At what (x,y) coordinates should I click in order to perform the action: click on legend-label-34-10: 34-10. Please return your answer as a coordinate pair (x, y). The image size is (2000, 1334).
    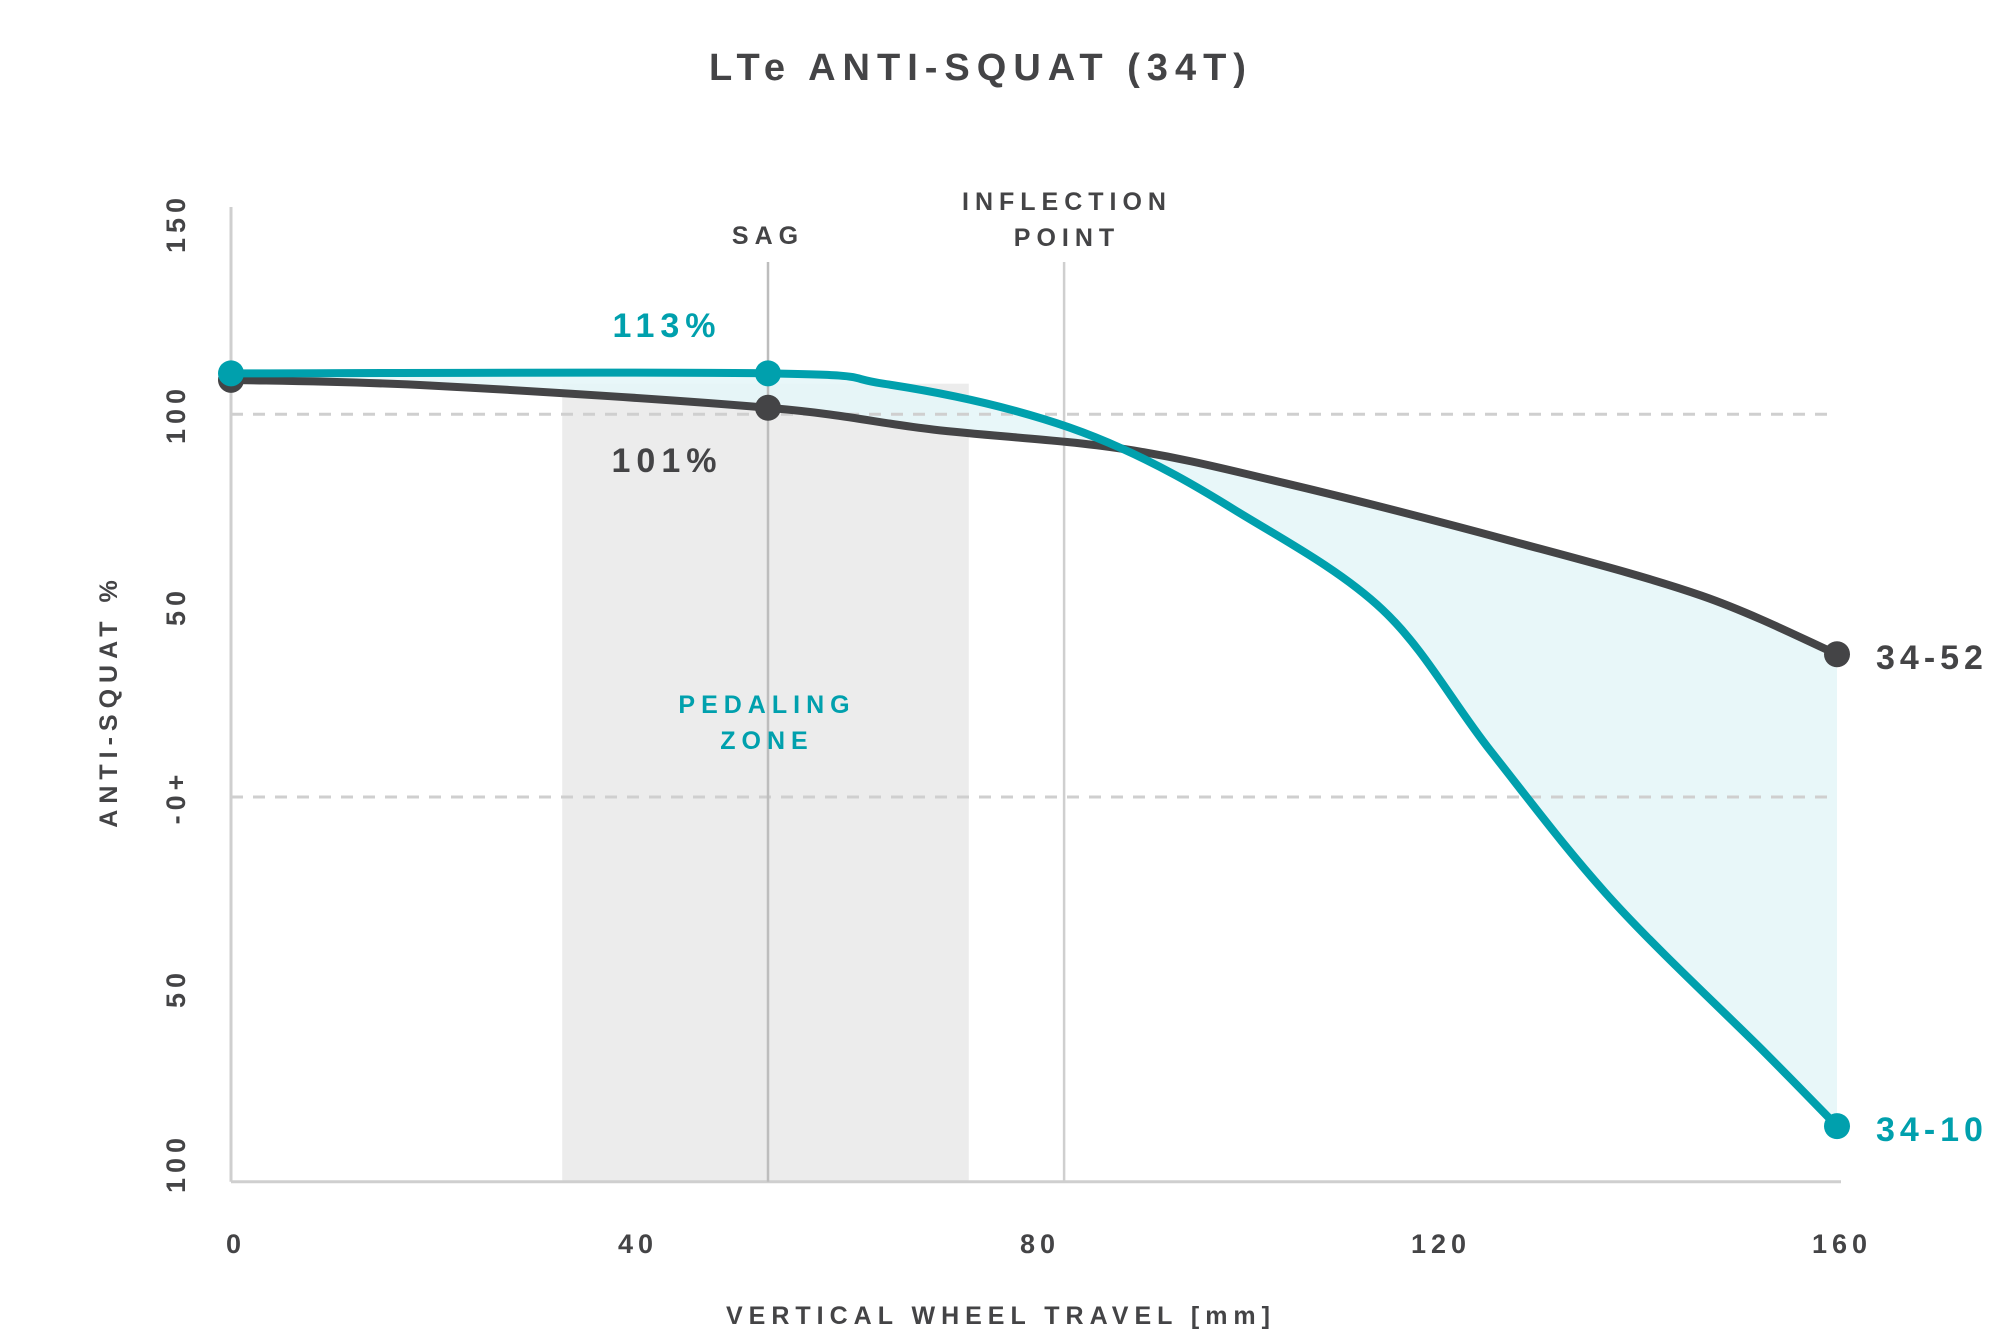
    Looking at the image, I should click on (1932, 1130).